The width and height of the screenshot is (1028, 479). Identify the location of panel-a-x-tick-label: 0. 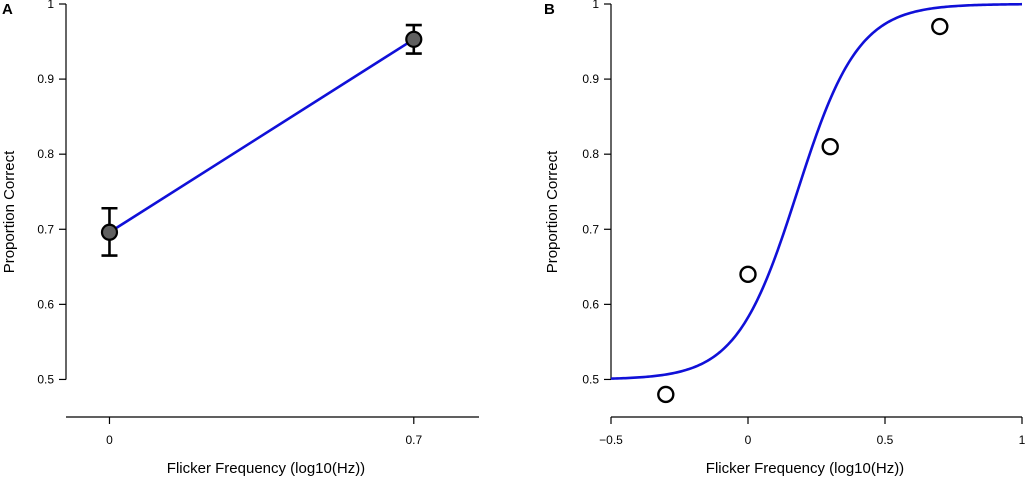
(109, 440).